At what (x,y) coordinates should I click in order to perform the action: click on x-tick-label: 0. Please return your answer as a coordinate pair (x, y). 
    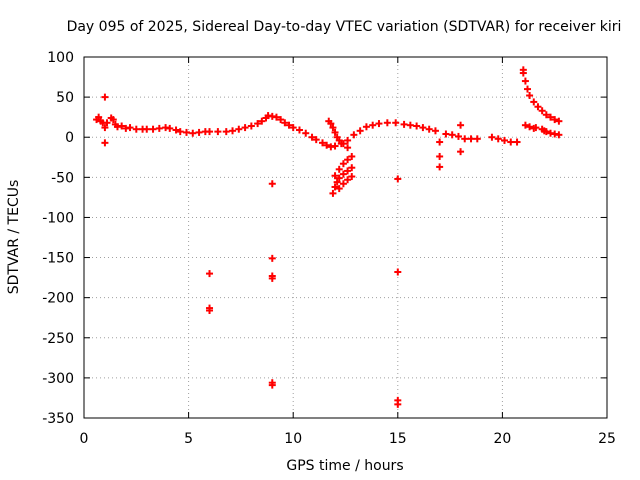
    Looking at the image, I should click on (84, 439).